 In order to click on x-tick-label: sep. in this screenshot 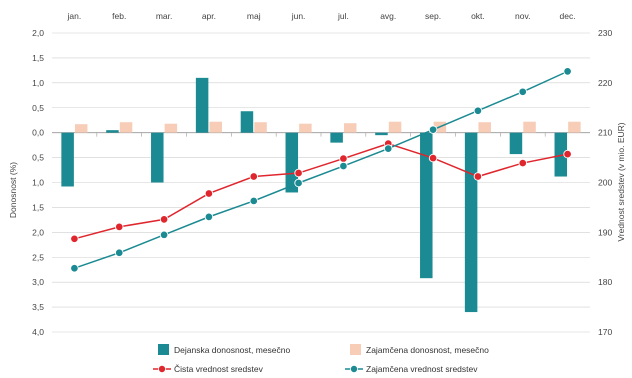, I will do `click(433, 16)`.